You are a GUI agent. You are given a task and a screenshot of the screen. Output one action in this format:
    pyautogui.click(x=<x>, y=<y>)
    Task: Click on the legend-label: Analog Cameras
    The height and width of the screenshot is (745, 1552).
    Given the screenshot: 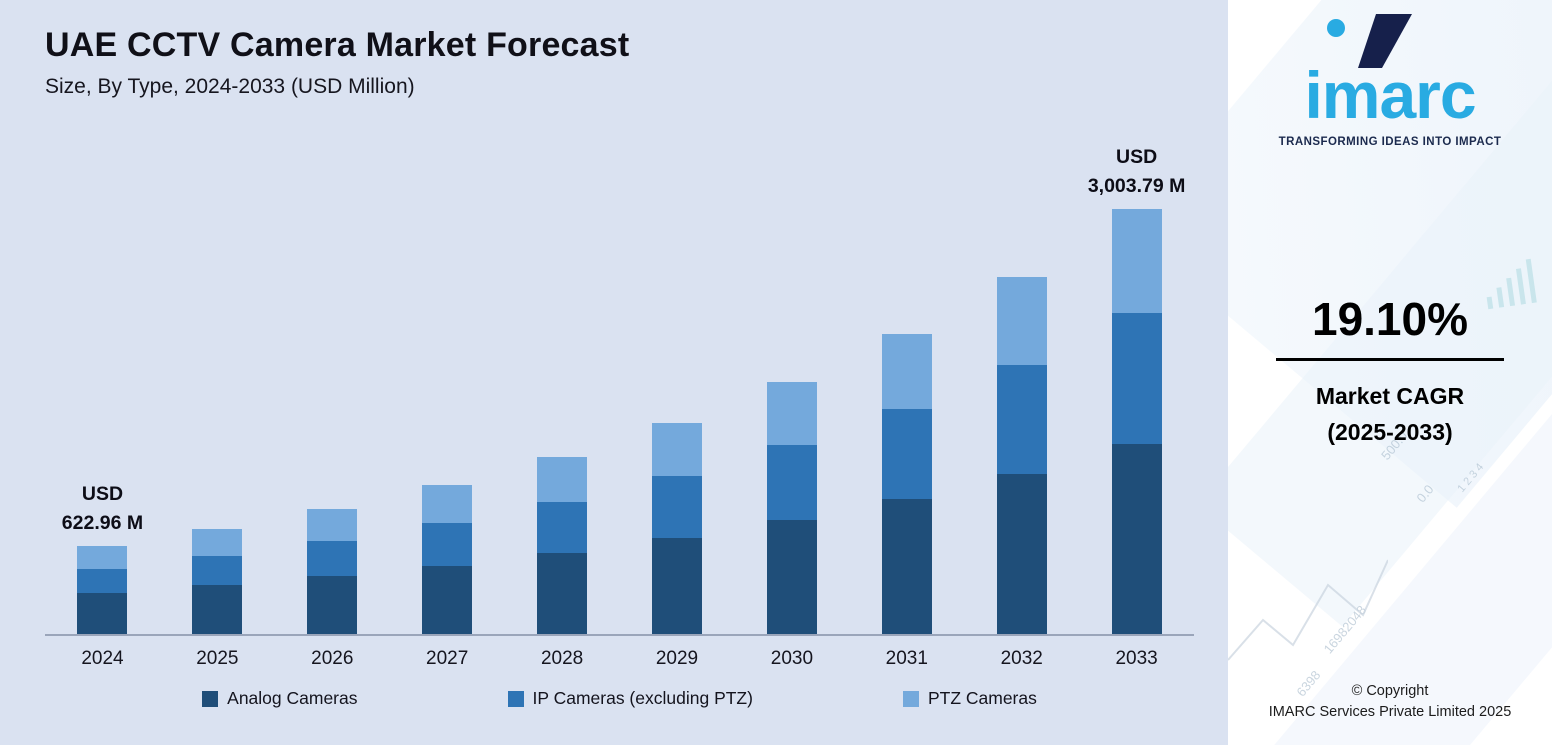 What is the action you would take?
    pyautogui.click(x=292, y=698)
    